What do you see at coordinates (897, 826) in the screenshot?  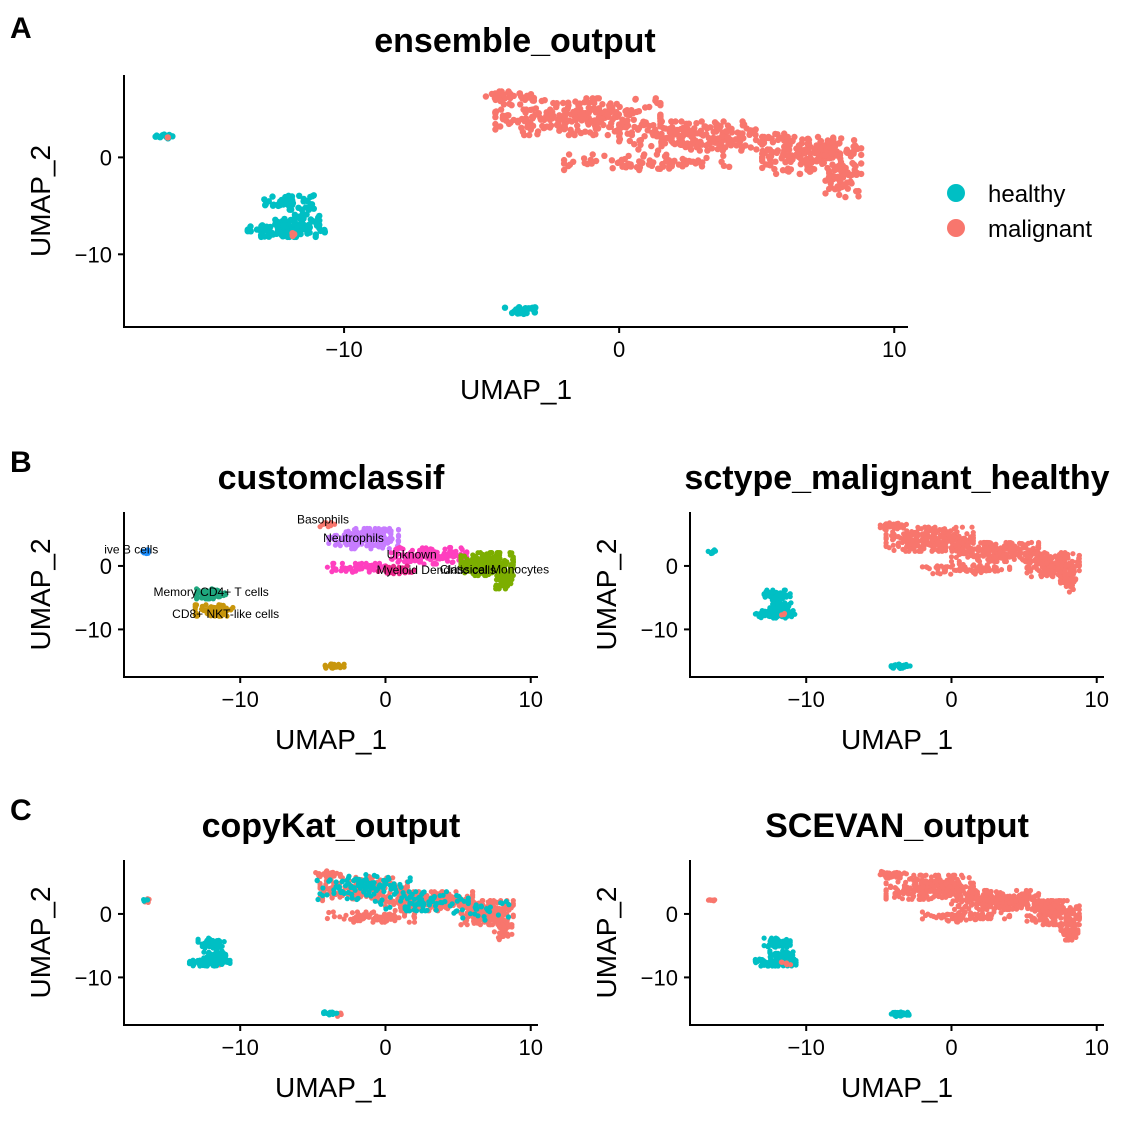 I see `chart-title: SCEVAN_output` at bounding box center [897, 826].